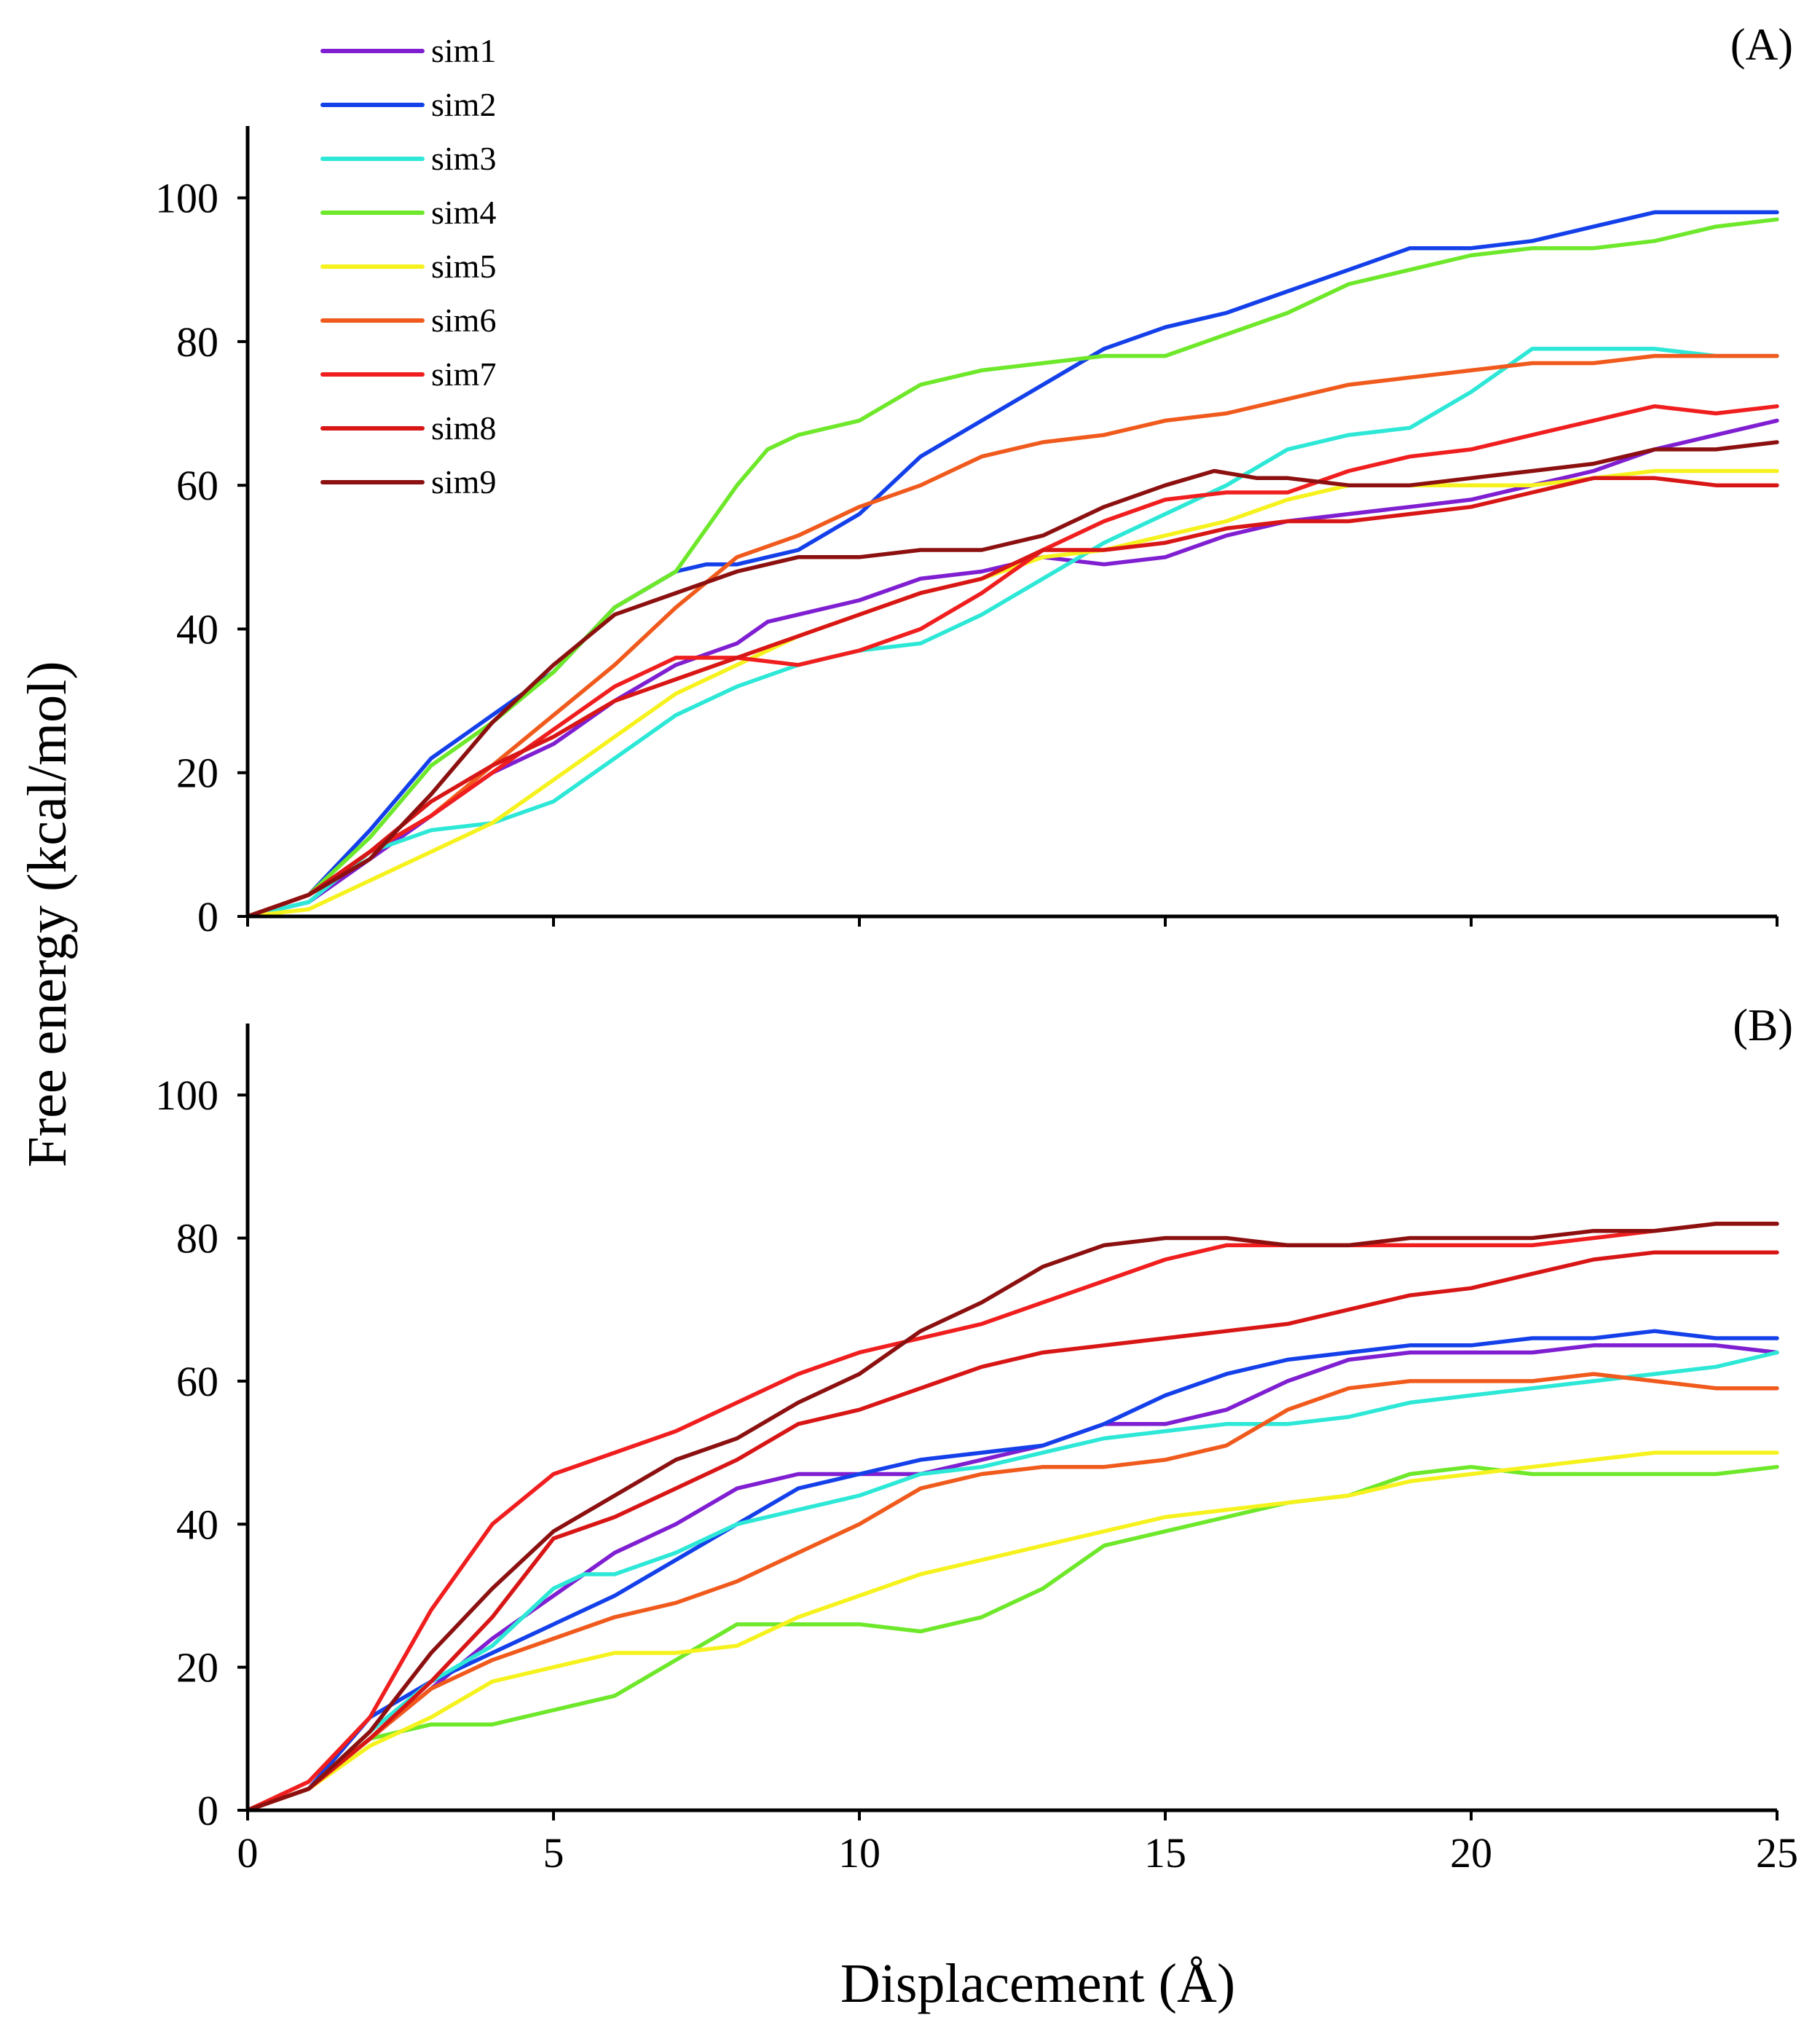 The height and width of the screenshot is (2039, 1820). What do you see at coordinates (408, 374) in the screenshot?
I see `legend-item-sim7: sim7` at bounding box center [408, 374].